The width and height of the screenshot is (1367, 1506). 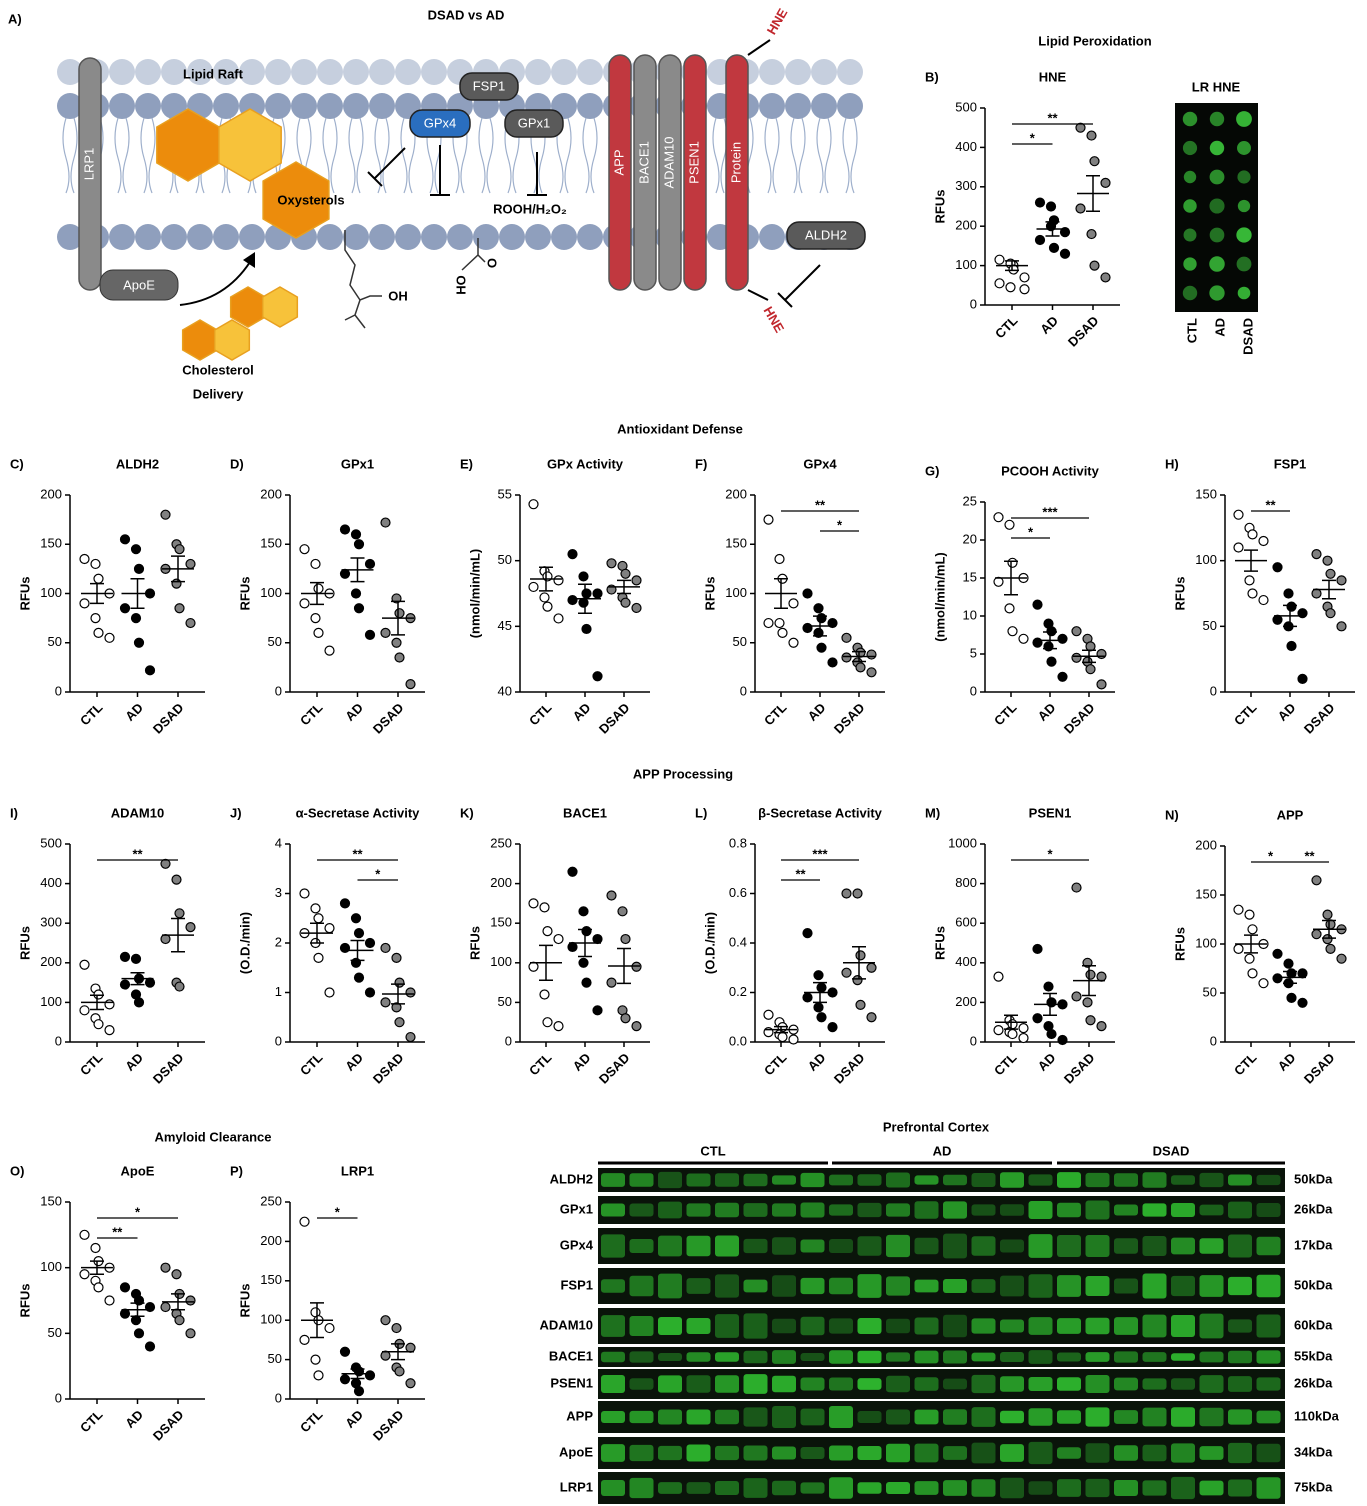 I want to click on target-protein, so click(x=737, y=172).